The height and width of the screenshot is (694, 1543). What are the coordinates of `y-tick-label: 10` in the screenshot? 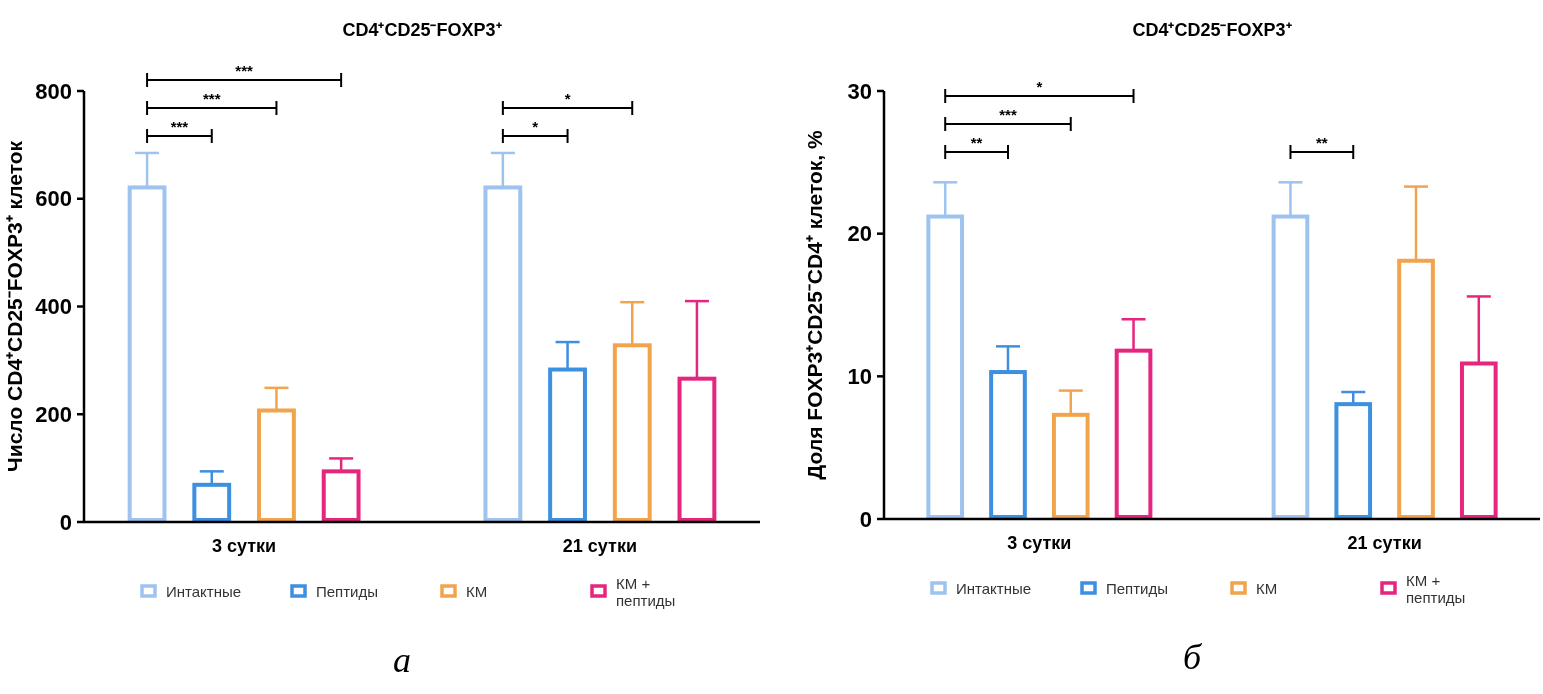 It's located at (859, 377).